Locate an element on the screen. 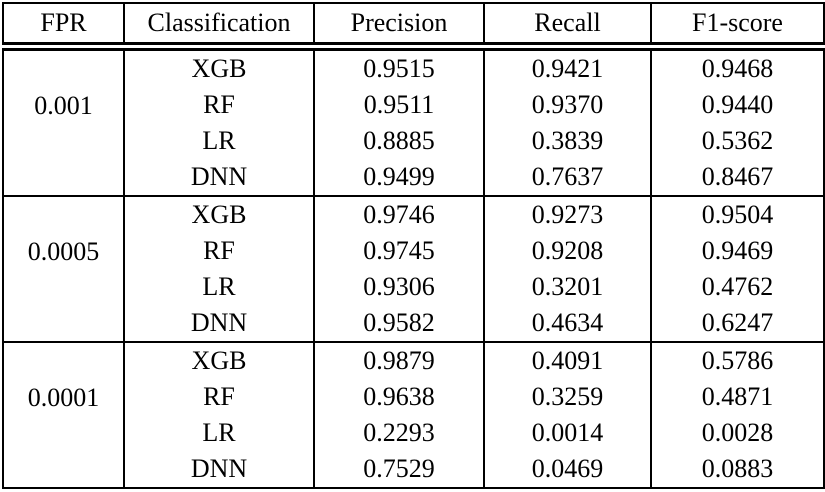 This screenshot has height=492, width=825. precision-cell: 0.9515 is located at coordinates (399, 66).